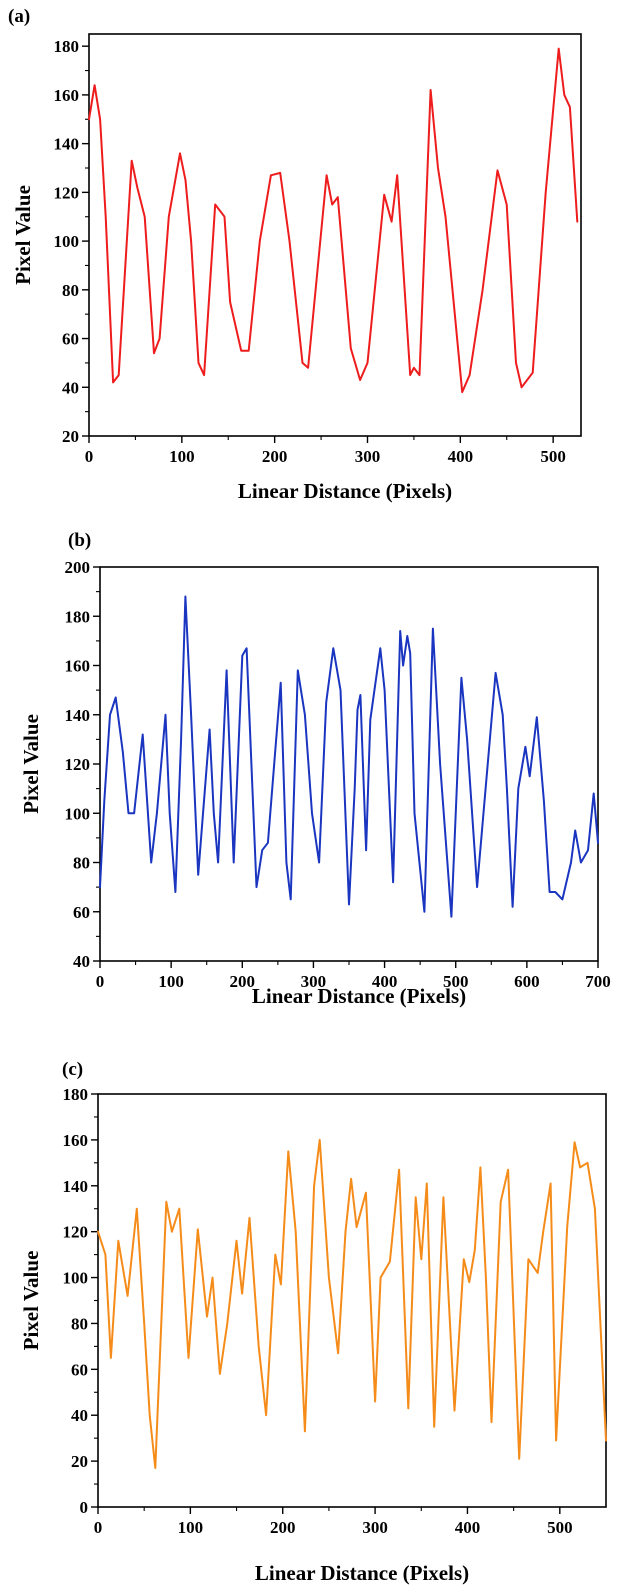 This screenshot has width=622, height=1587. Describe the element at coordinates (84, 1507) in the screenshot. I see `y-tick-label: 0` at that location.